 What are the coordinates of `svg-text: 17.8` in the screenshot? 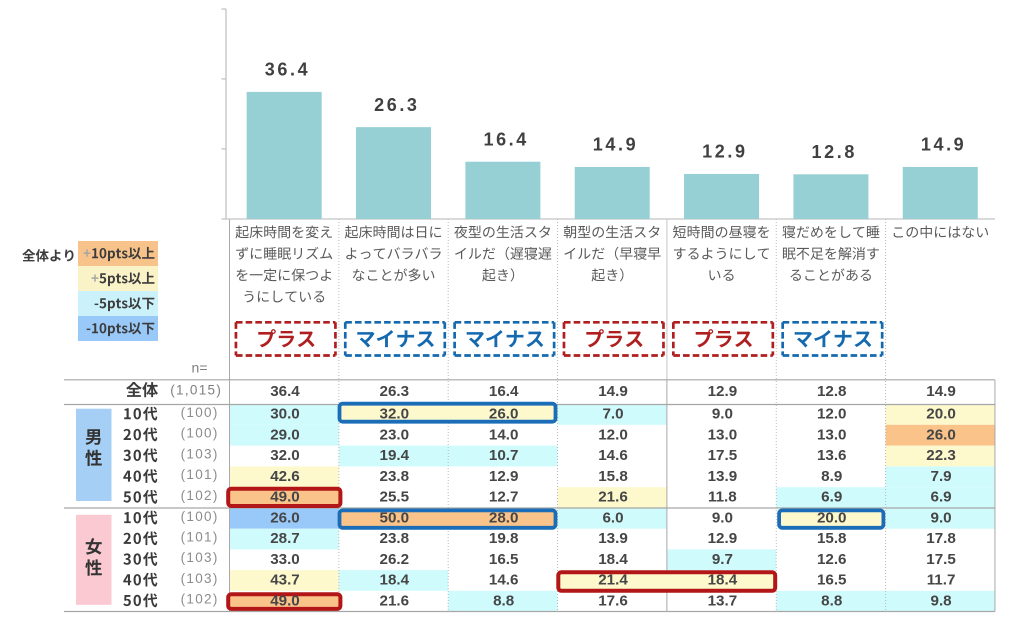 It's located at (941, 538).